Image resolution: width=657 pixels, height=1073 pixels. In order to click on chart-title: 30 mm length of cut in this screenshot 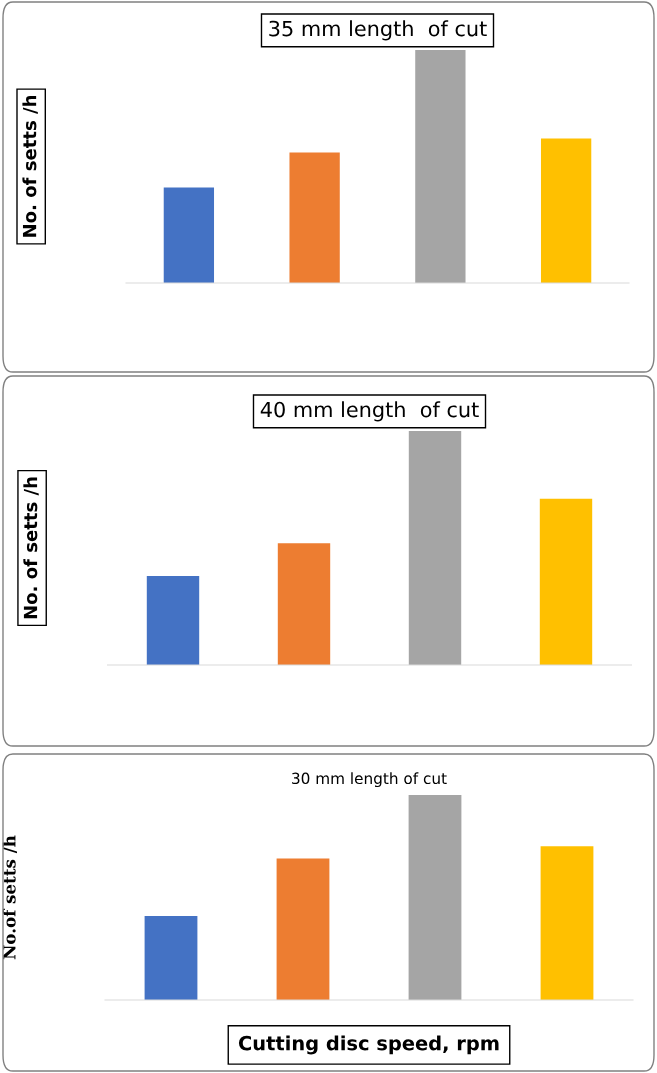, I will do `click(369, 780)`.